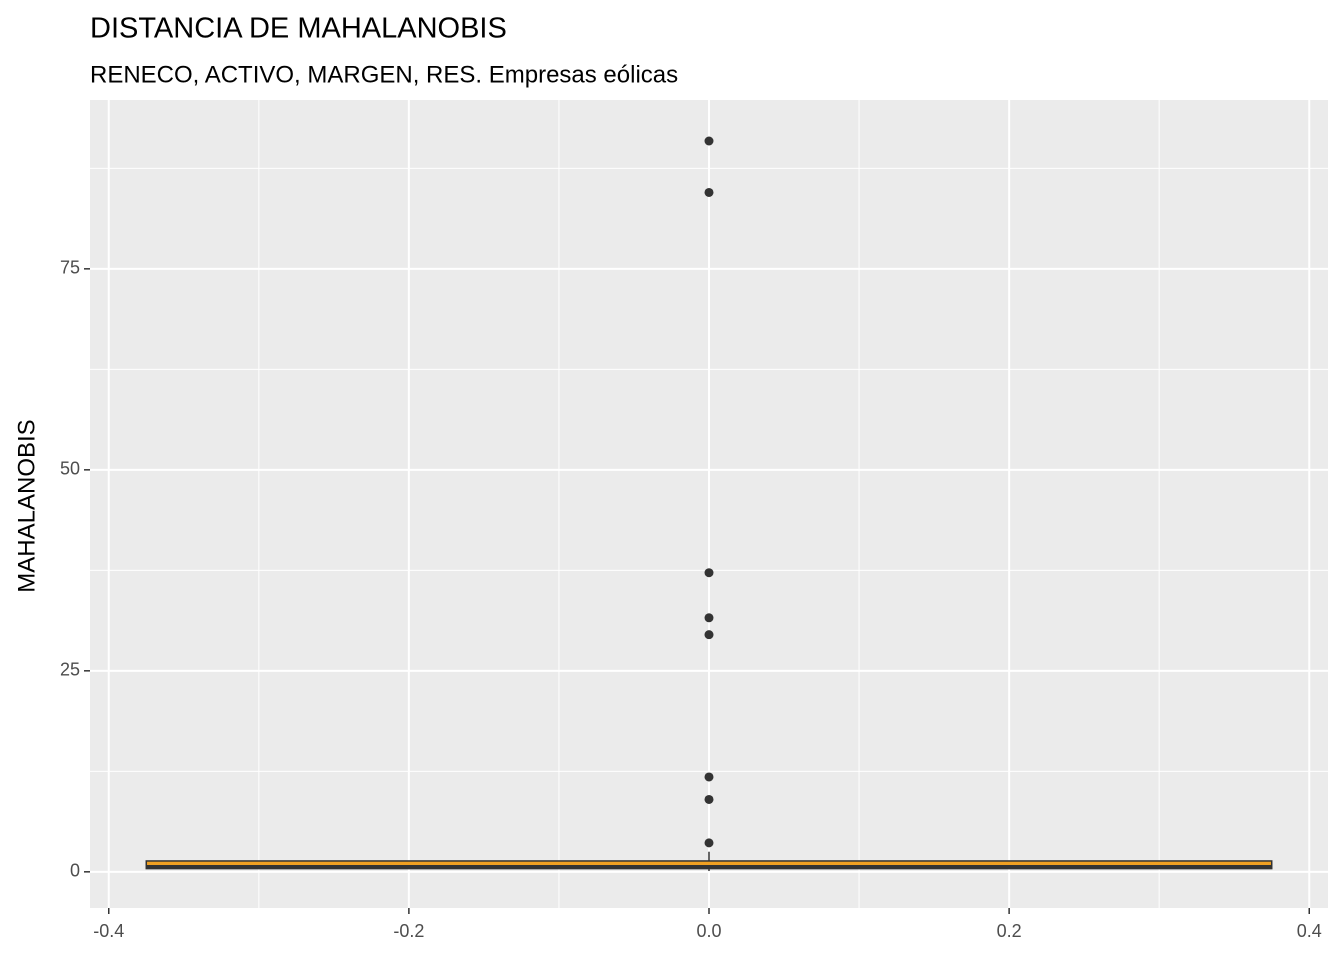  What do you see at coordinates (1309, 931) in the screenshot?
I see `x-tick-label: 0.4` at bounding box center [1309, 931].